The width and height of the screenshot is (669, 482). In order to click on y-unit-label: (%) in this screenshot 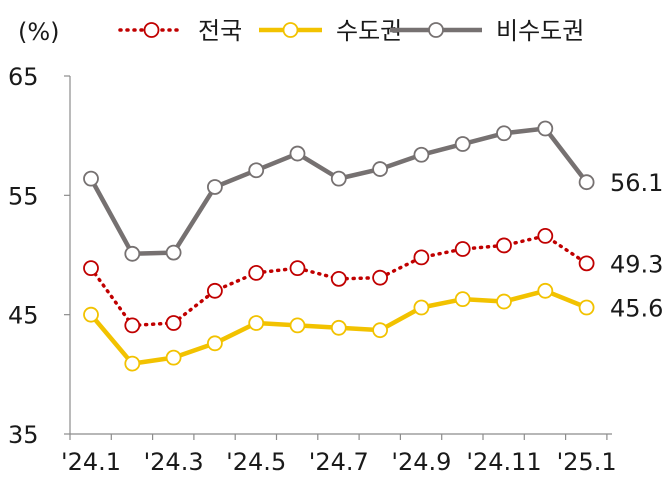, I will do `click(39, 32)`.